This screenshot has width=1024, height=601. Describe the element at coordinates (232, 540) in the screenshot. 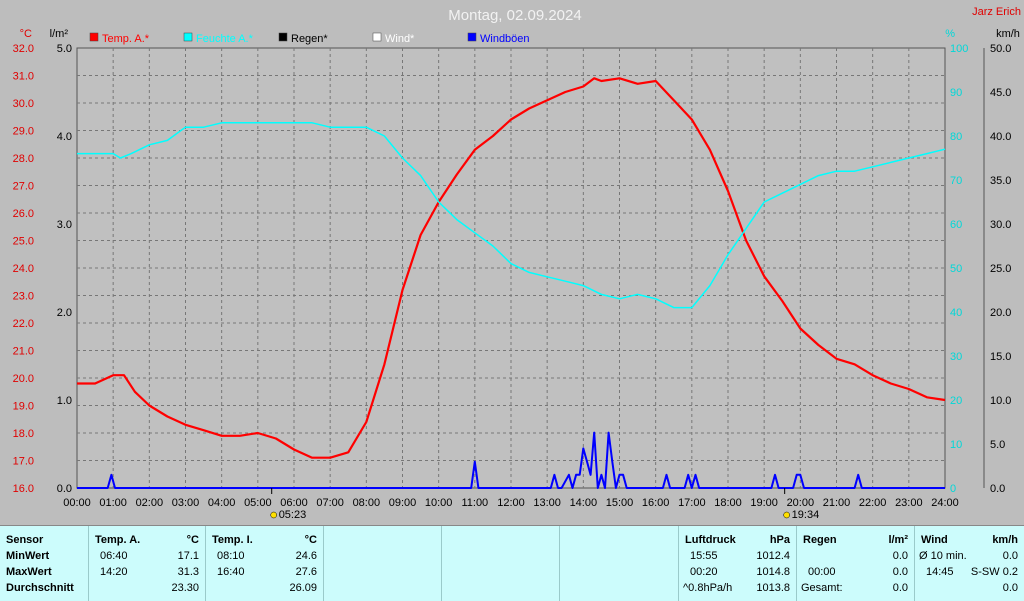

I see `temp-i-header: Temp. I.` at that location.